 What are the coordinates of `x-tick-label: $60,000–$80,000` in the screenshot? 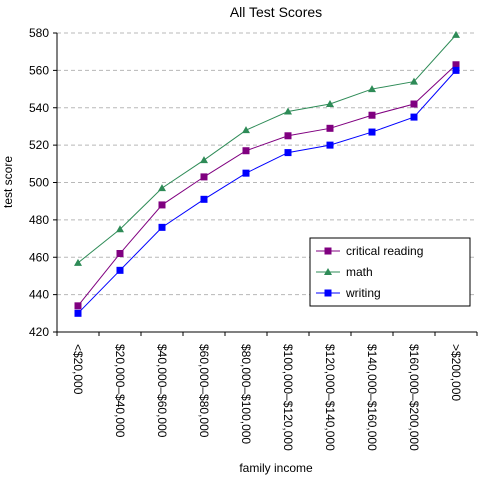 It's located at (204, 391).